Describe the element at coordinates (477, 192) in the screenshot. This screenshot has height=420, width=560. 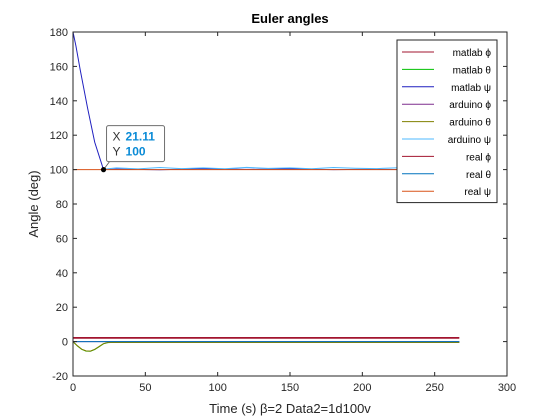
I see `legend-entry-label: real ψ` at that location.